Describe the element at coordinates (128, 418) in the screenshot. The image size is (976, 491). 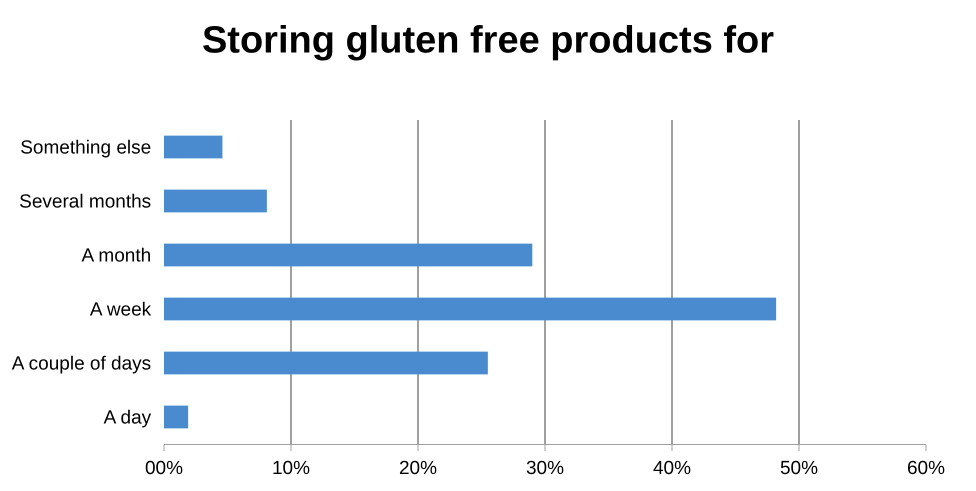
I see `y-tick-label: A day` at that location.